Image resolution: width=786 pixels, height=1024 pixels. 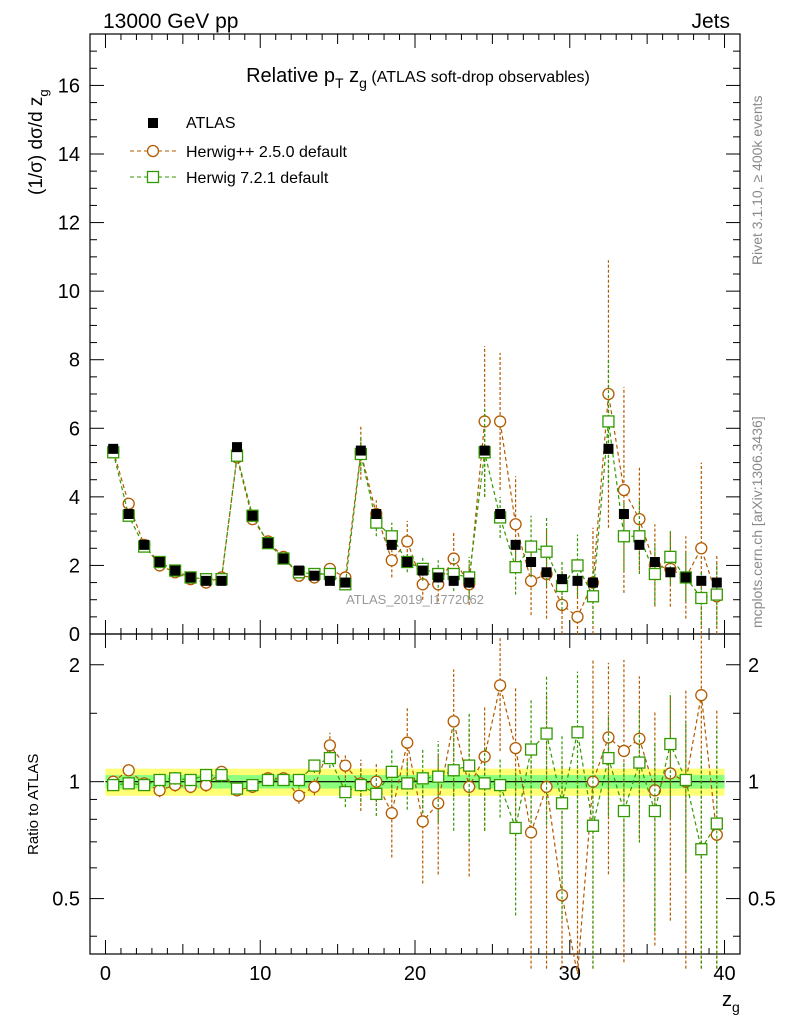 I want to click on y-axis-label-main: (1/σ) dσ/d zg, so click(x=38, y=142).